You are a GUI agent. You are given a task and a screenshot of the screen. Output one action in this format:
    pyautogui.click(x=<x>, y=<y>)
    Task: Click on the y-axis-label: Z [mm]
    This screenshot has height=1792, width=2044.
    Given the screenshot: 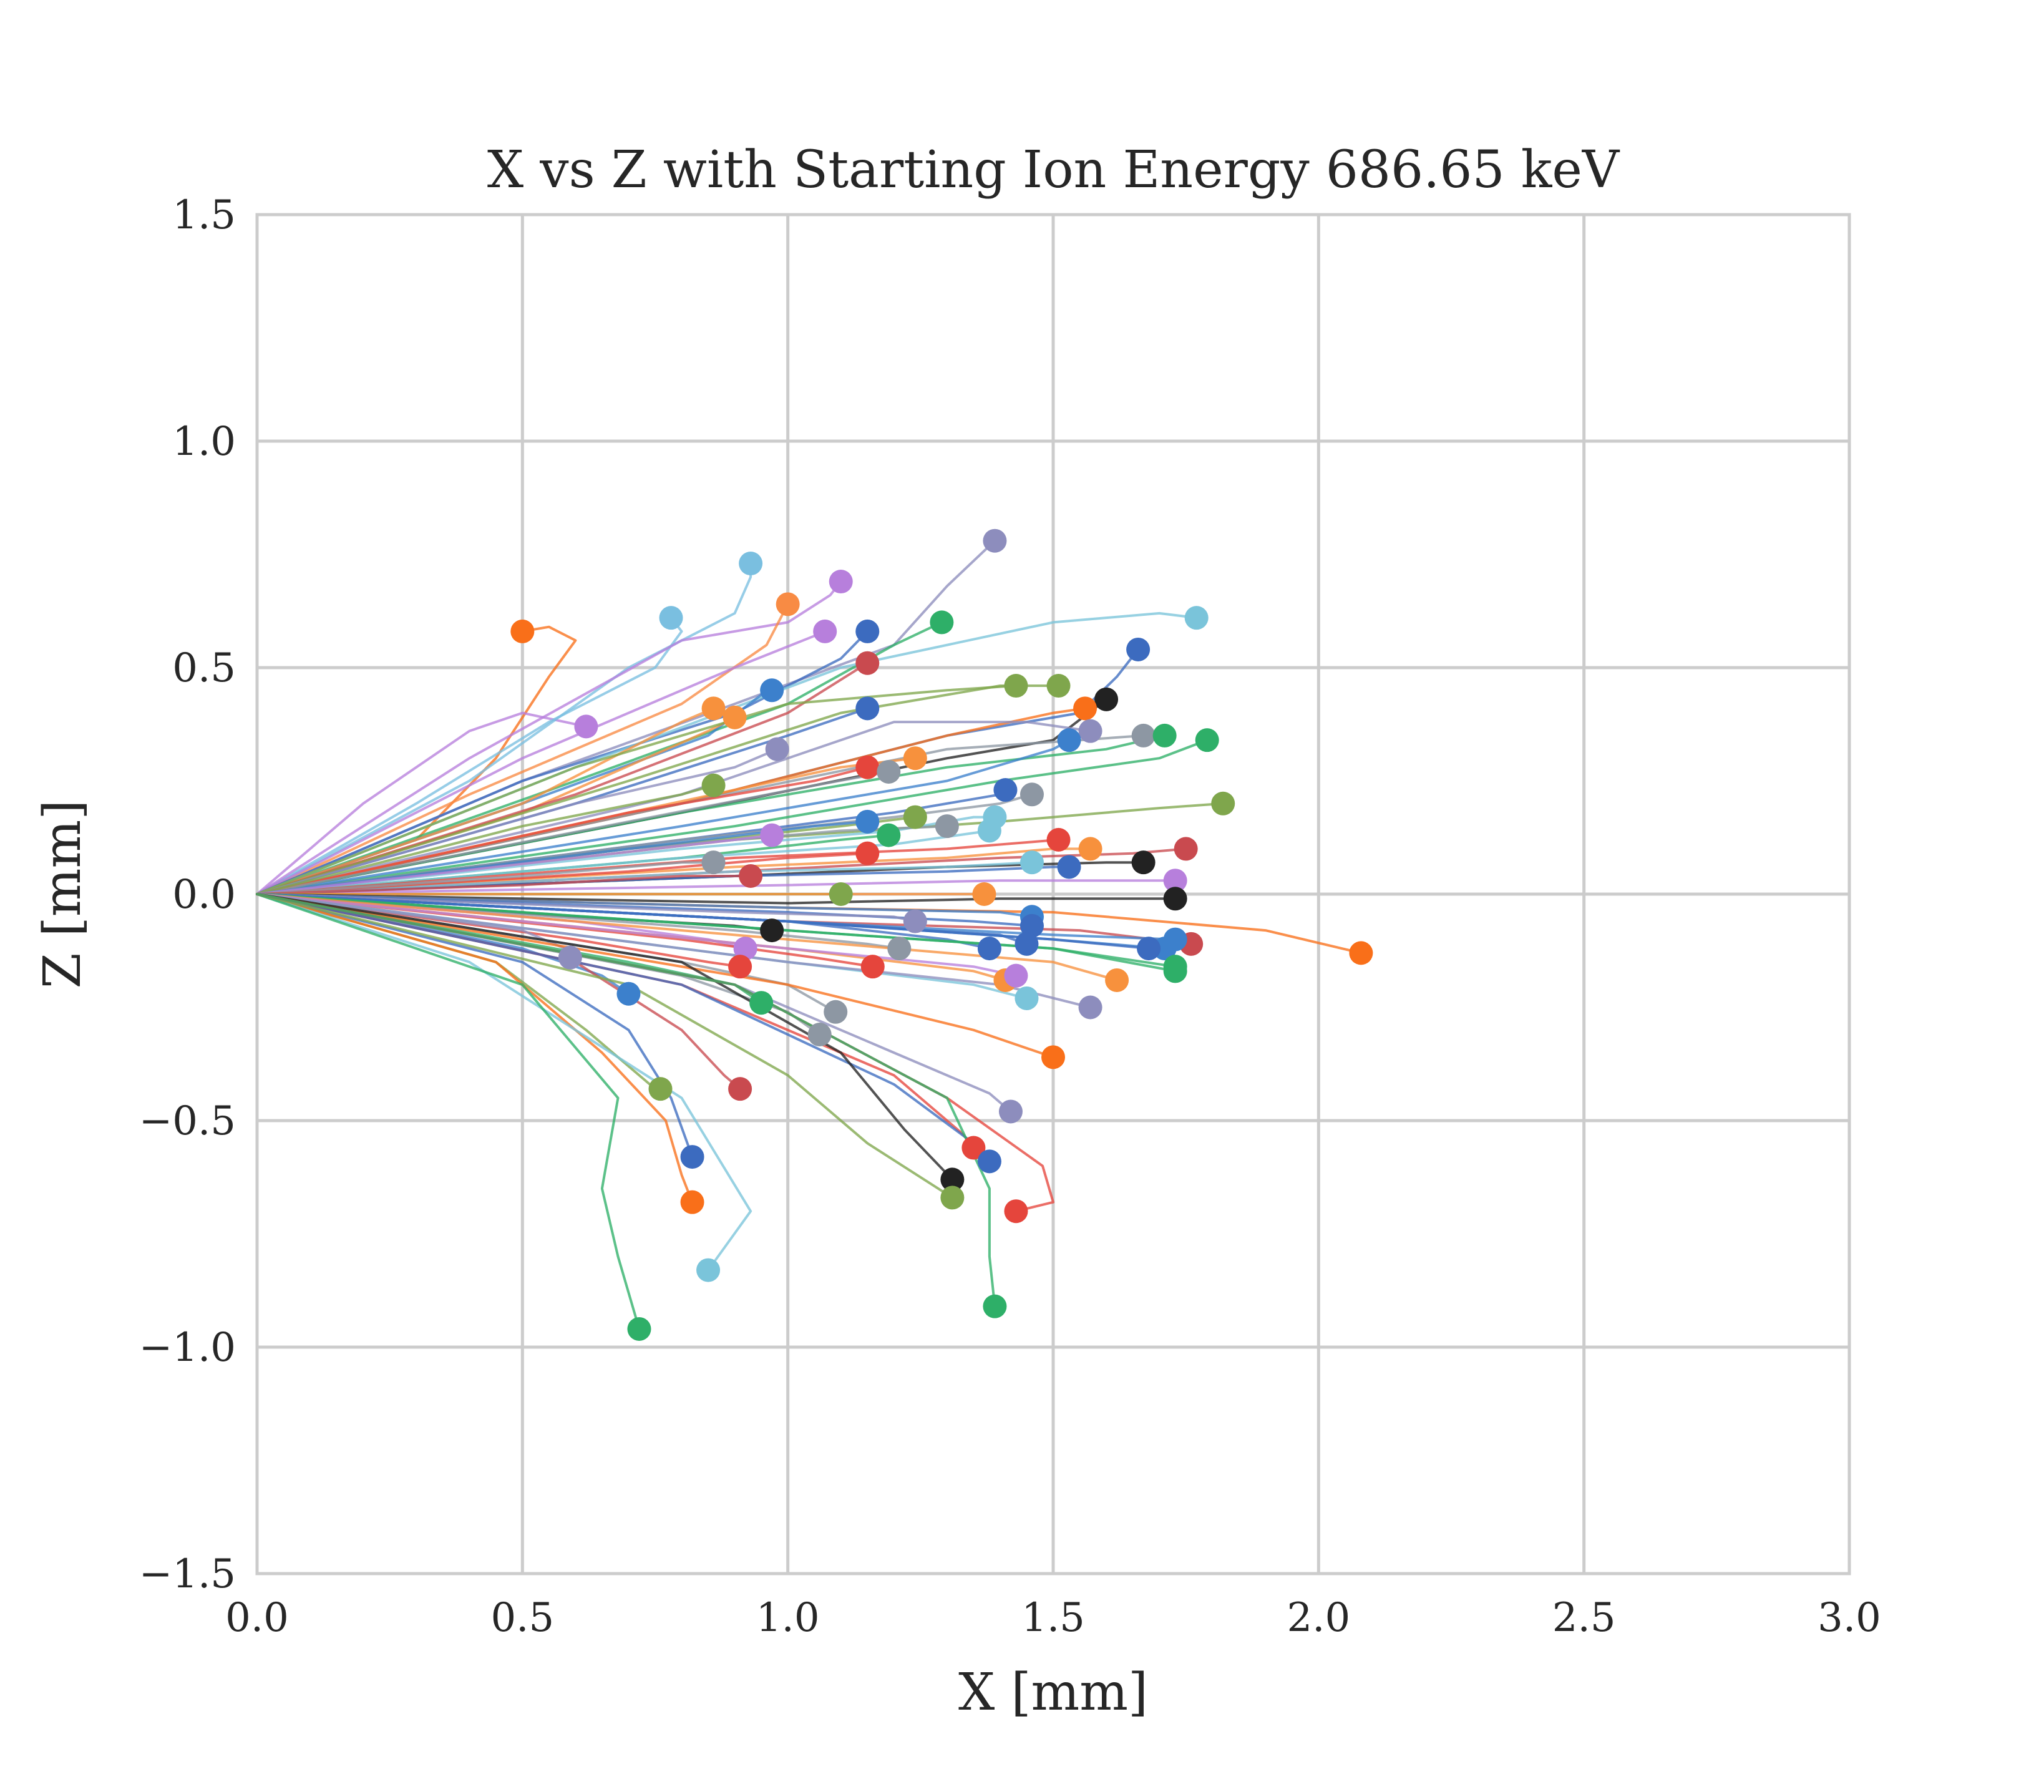 What is the action you would take?
    pyautogui.click(x=62, y=894)
    